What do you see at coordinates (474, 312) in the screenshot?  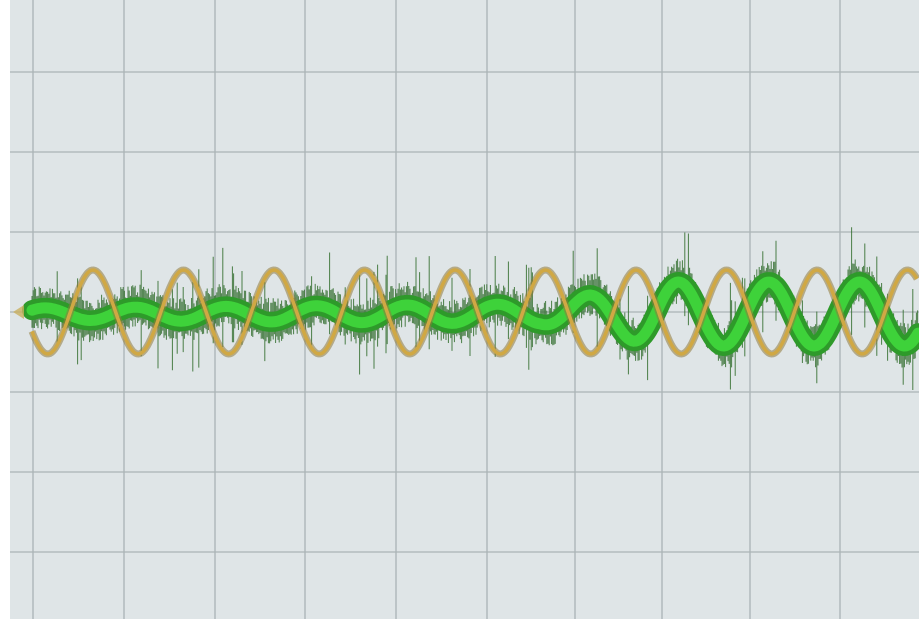 I see `reference-wave` at bounding box center [474, 312].